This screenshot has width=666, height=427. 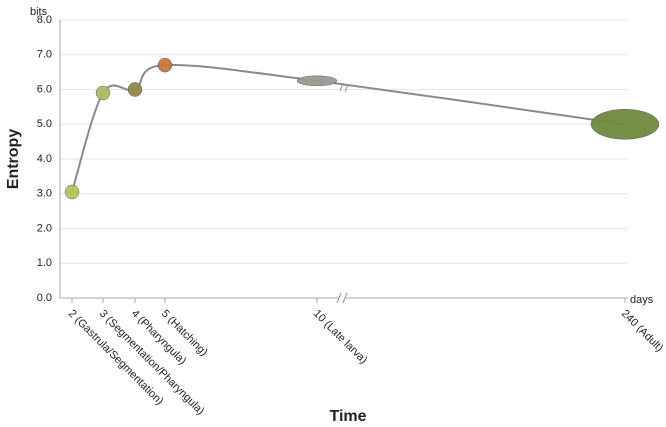 What do you see at coordinates (44, 55) in the screenshot?
I see `y-tick-label: 7.0` at bounding box center [44, 55].